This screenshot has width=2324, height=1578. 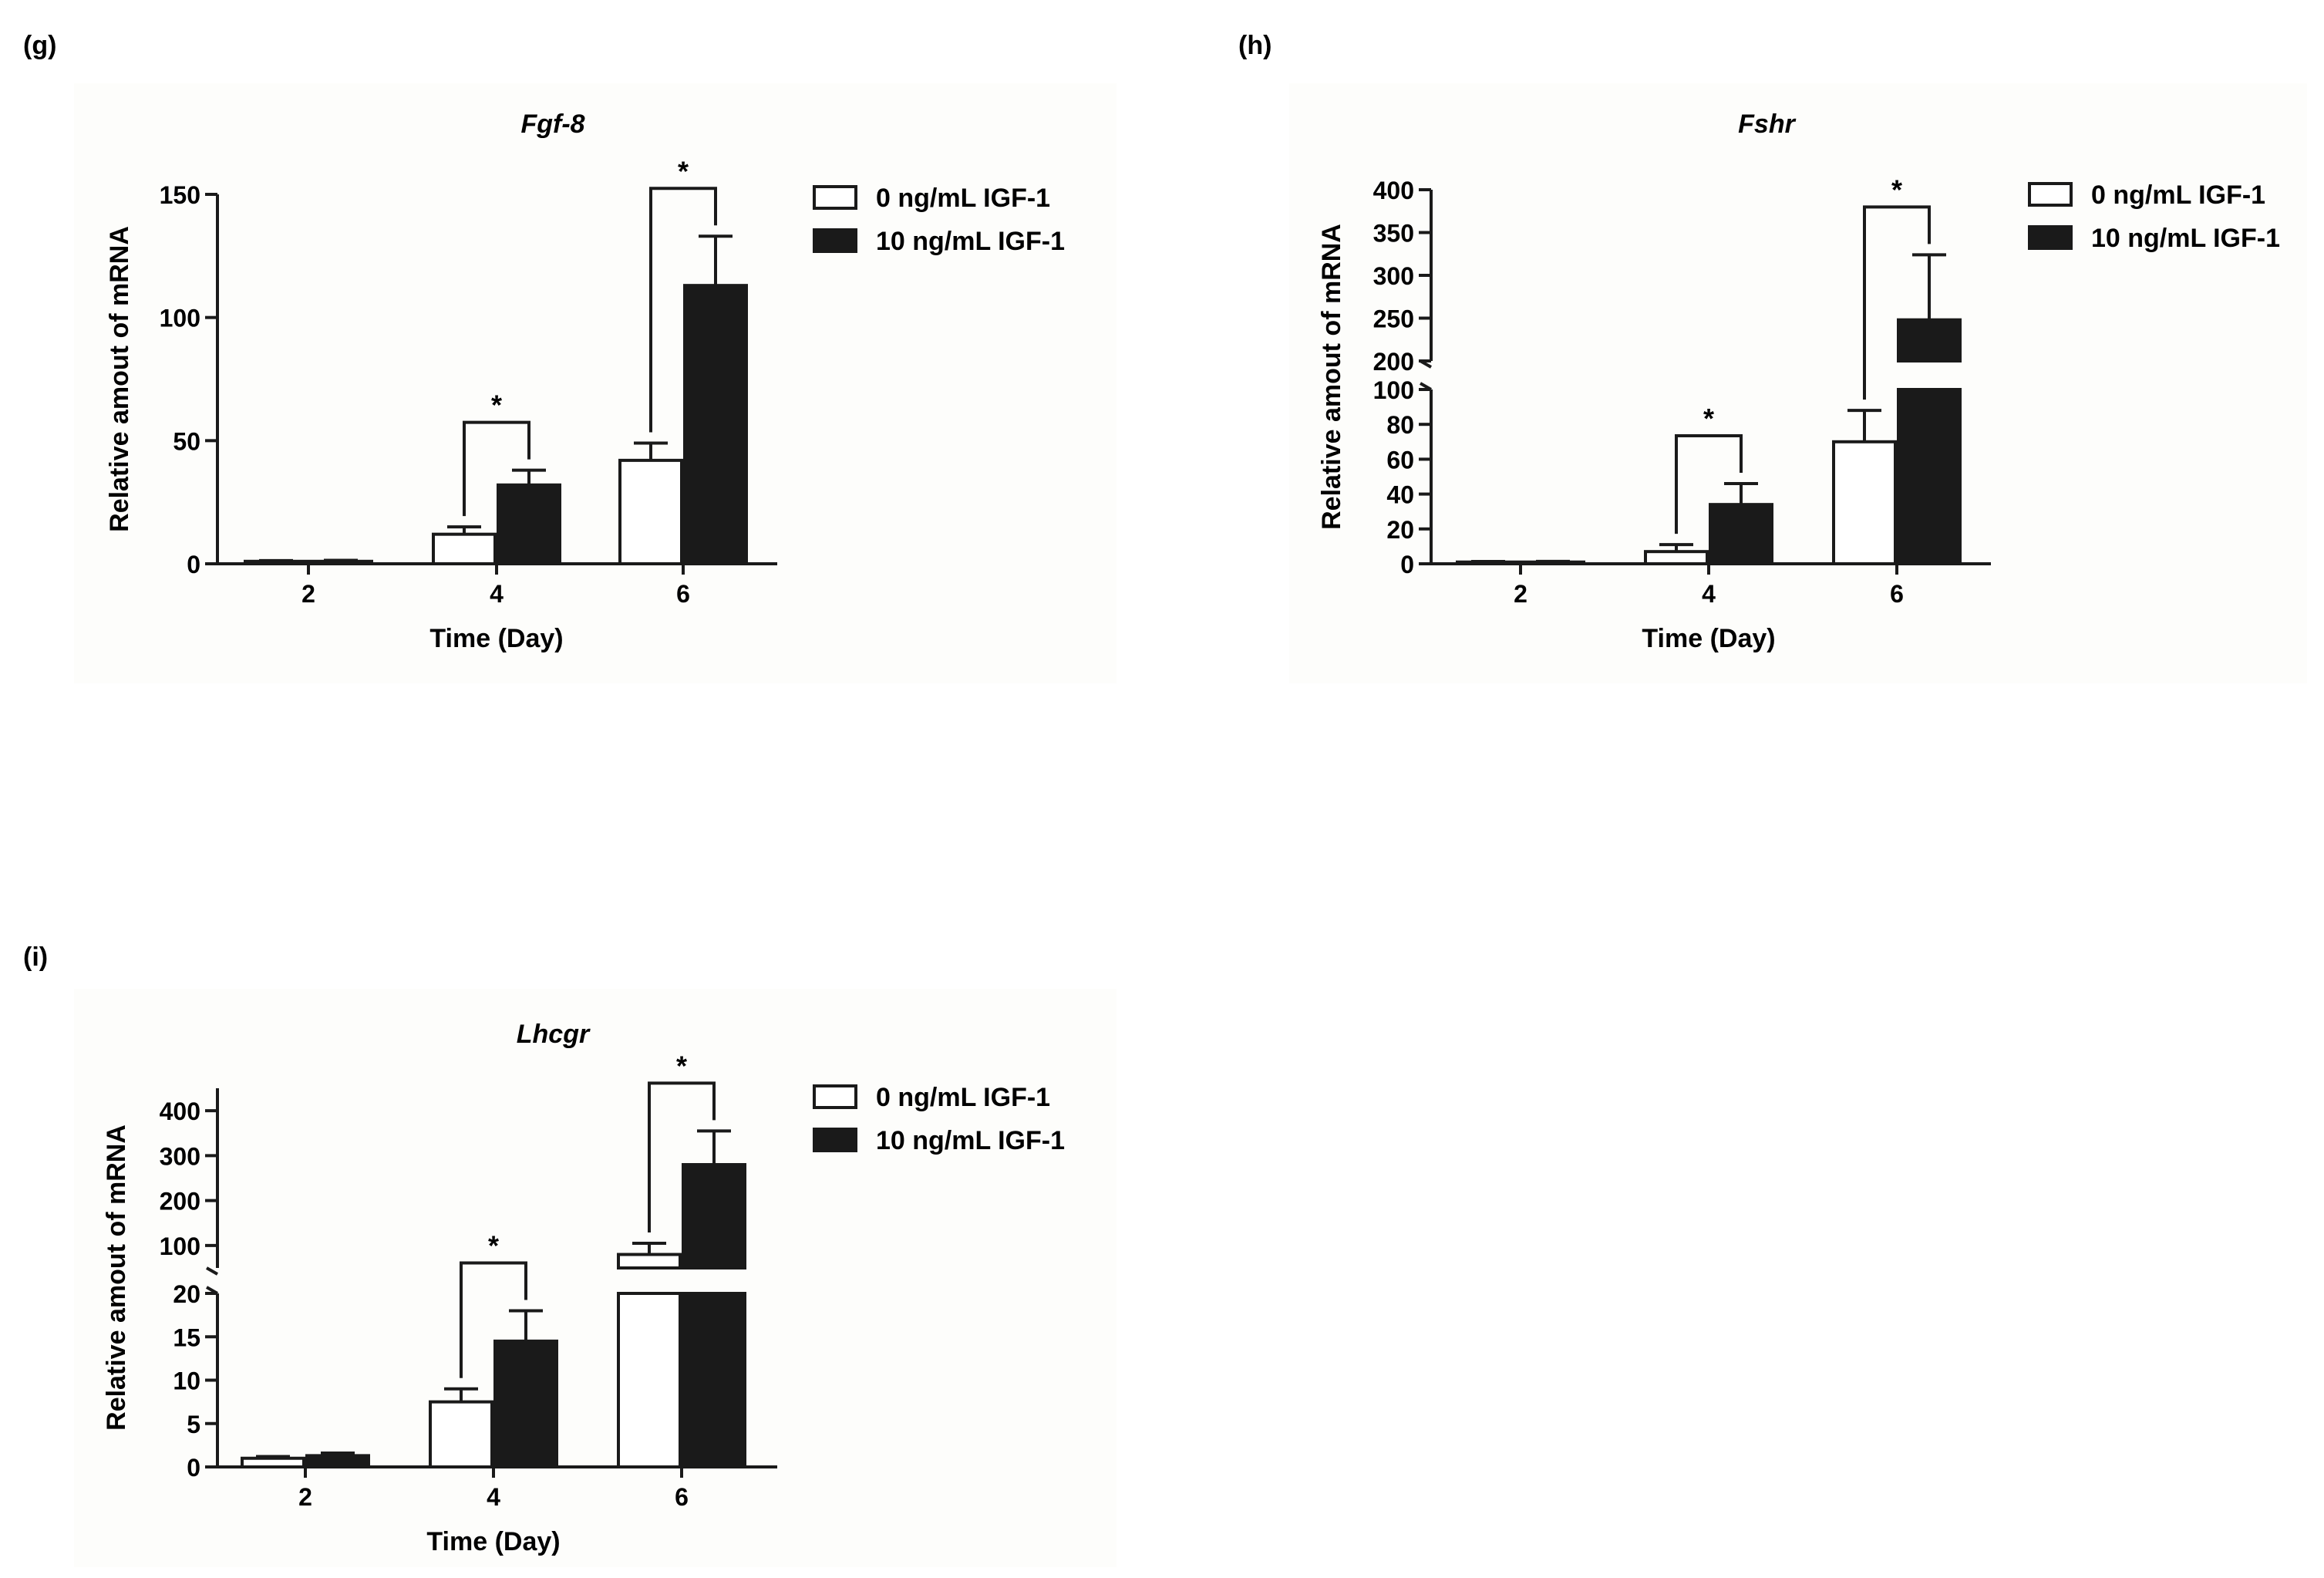 I want to click on chart-title: Fshr, so click(x=1767, y=125).